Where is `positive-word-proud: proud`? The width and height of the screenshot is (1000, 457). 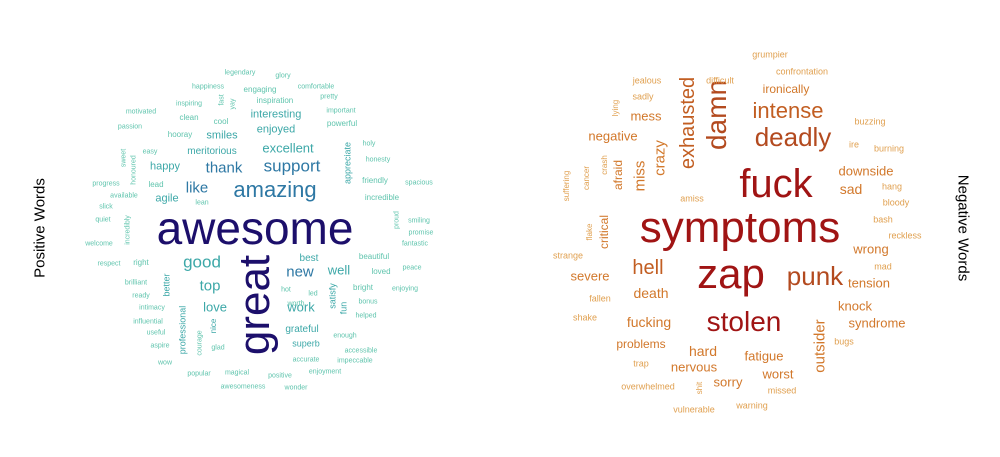 positive-word-proud: proud is located at coordinates (397, 220).